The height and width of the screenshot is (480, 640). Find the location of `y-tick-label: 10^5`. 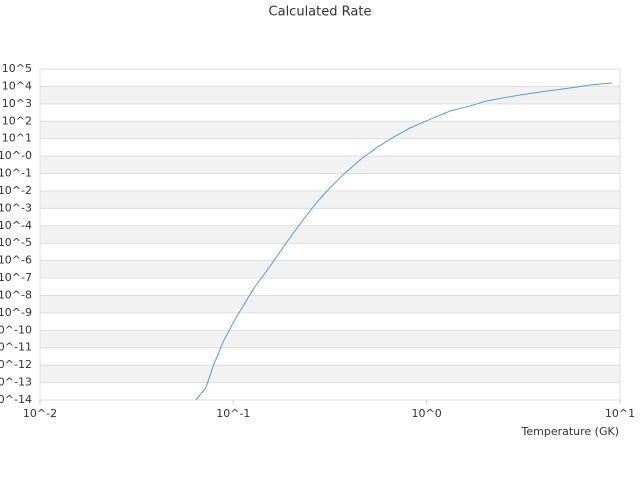

y-tick-label: 10^5 is located at coordinates (17, 68).